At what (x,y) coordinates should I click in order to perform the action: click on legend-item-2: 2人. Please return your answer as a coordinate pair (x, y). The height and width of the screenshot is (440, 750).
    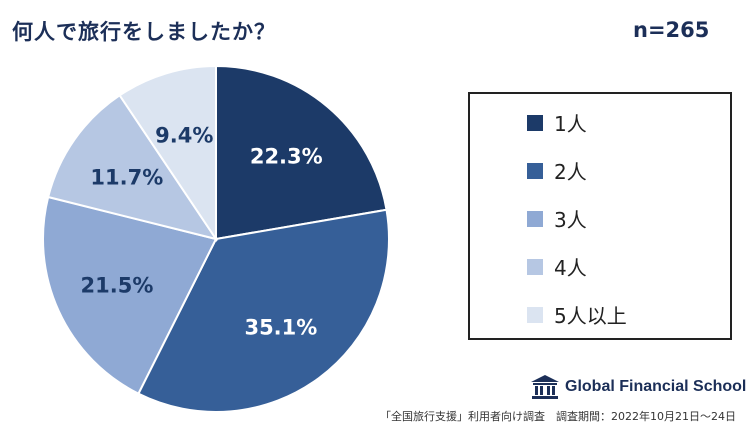
    Looking at the image, I should click on (557, 170).